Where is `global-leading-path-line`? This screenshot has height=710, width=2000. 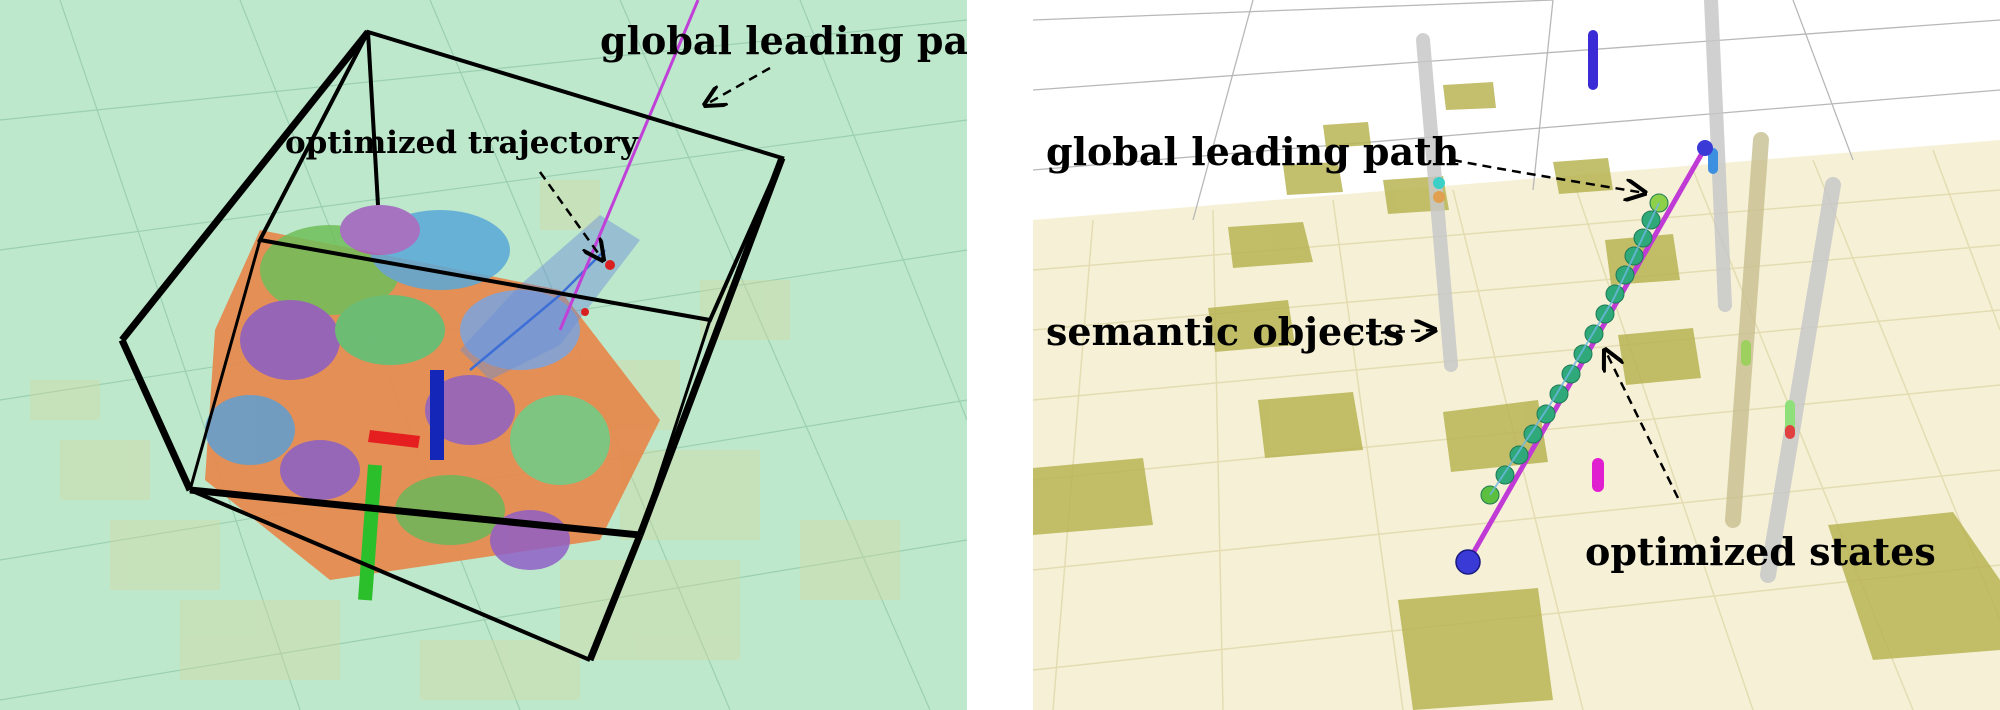 global-leading-path-line is located at coordinates (629, 165).